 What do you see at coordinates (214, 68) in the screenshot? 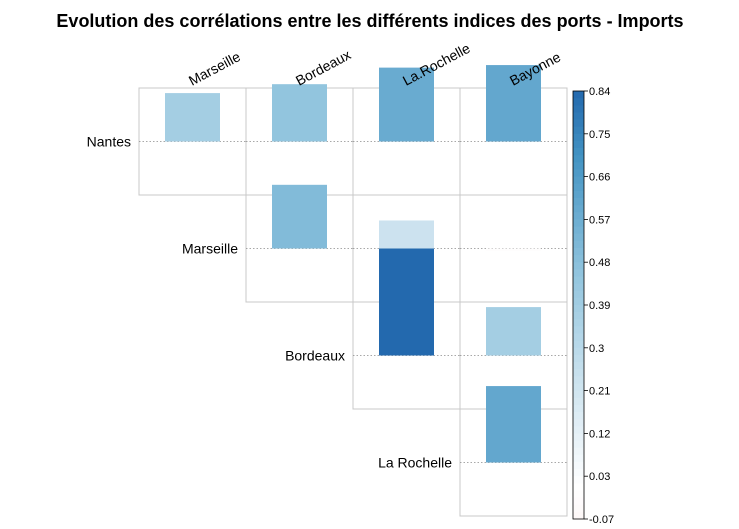
I see `column-label: Marseille` at bounding box center [214, 68].